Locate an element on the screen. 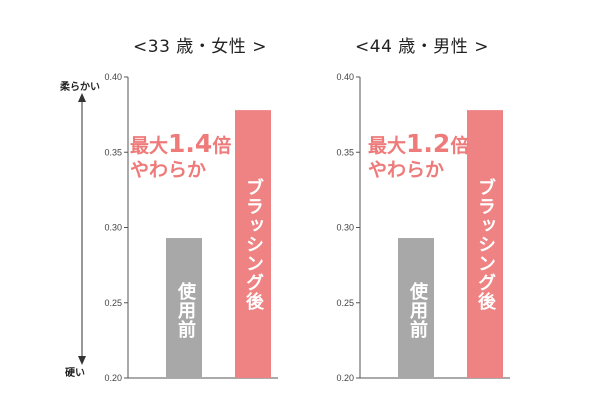  y-tick-label-right-0: 0.20 is located at coordinates (345, 378).